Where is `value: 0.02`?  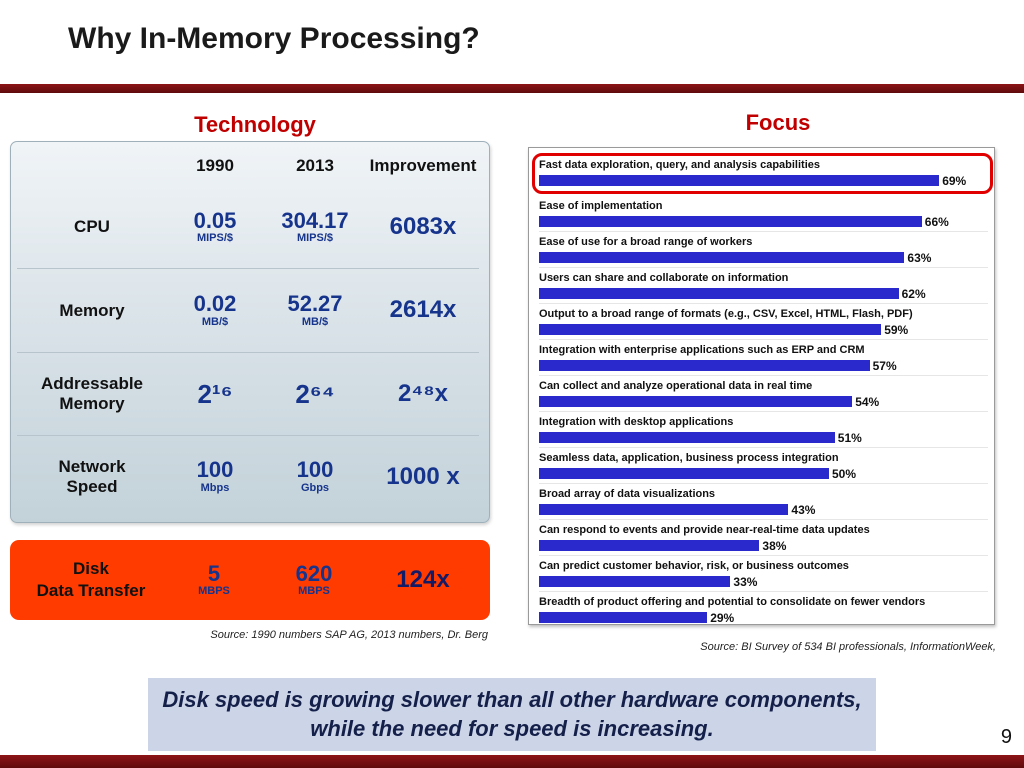
value: 0.02 is located at coordinates (215, 303).